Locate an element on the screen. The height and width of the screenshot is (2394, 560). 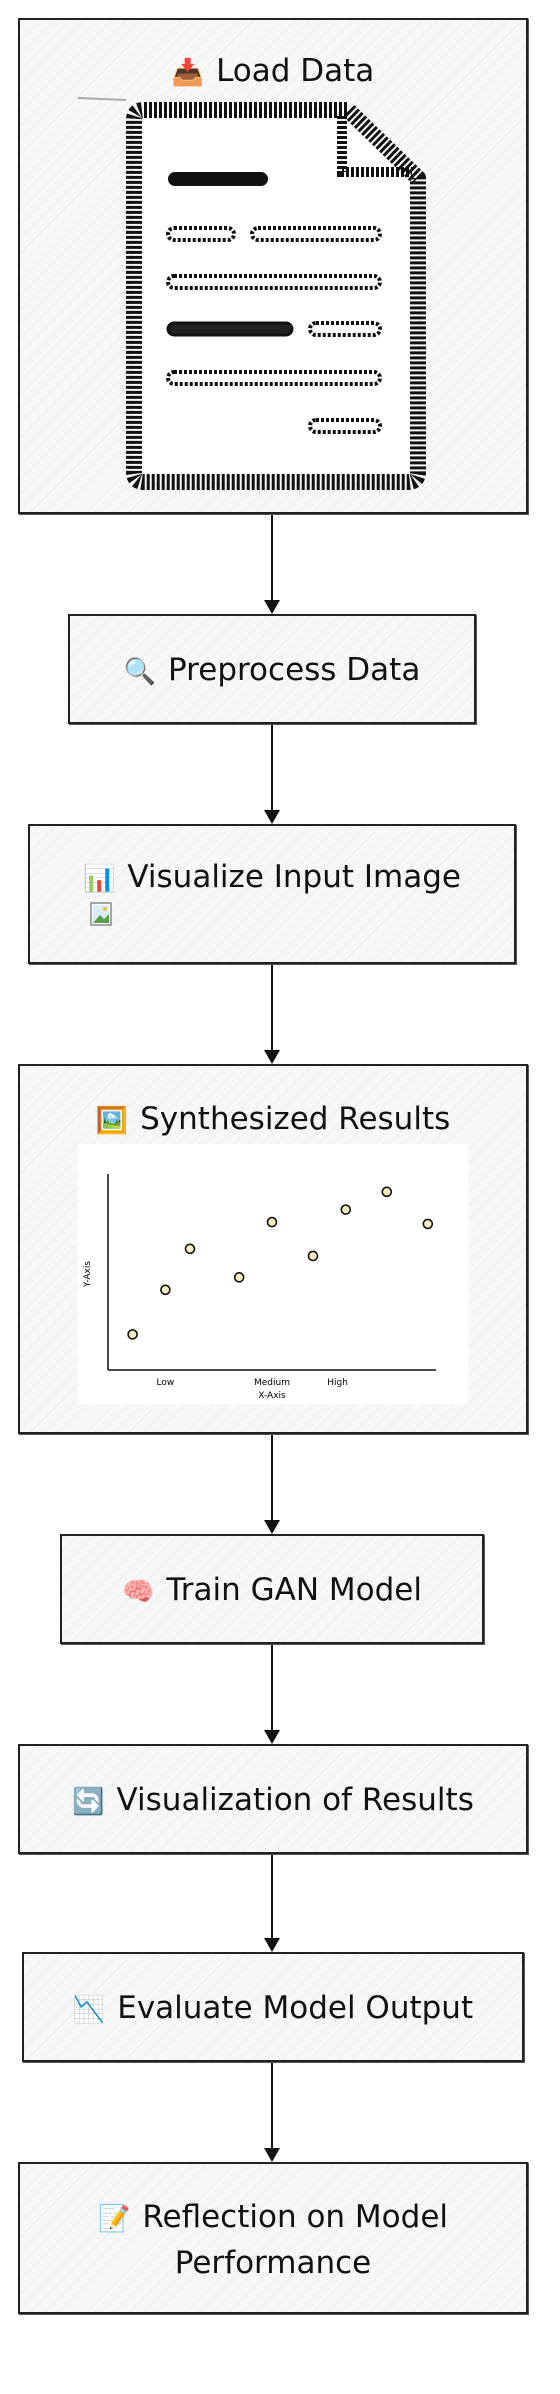
node-visualize-input-image-title: 📊 Visualize Input Image is located at coordinates (272, 877).